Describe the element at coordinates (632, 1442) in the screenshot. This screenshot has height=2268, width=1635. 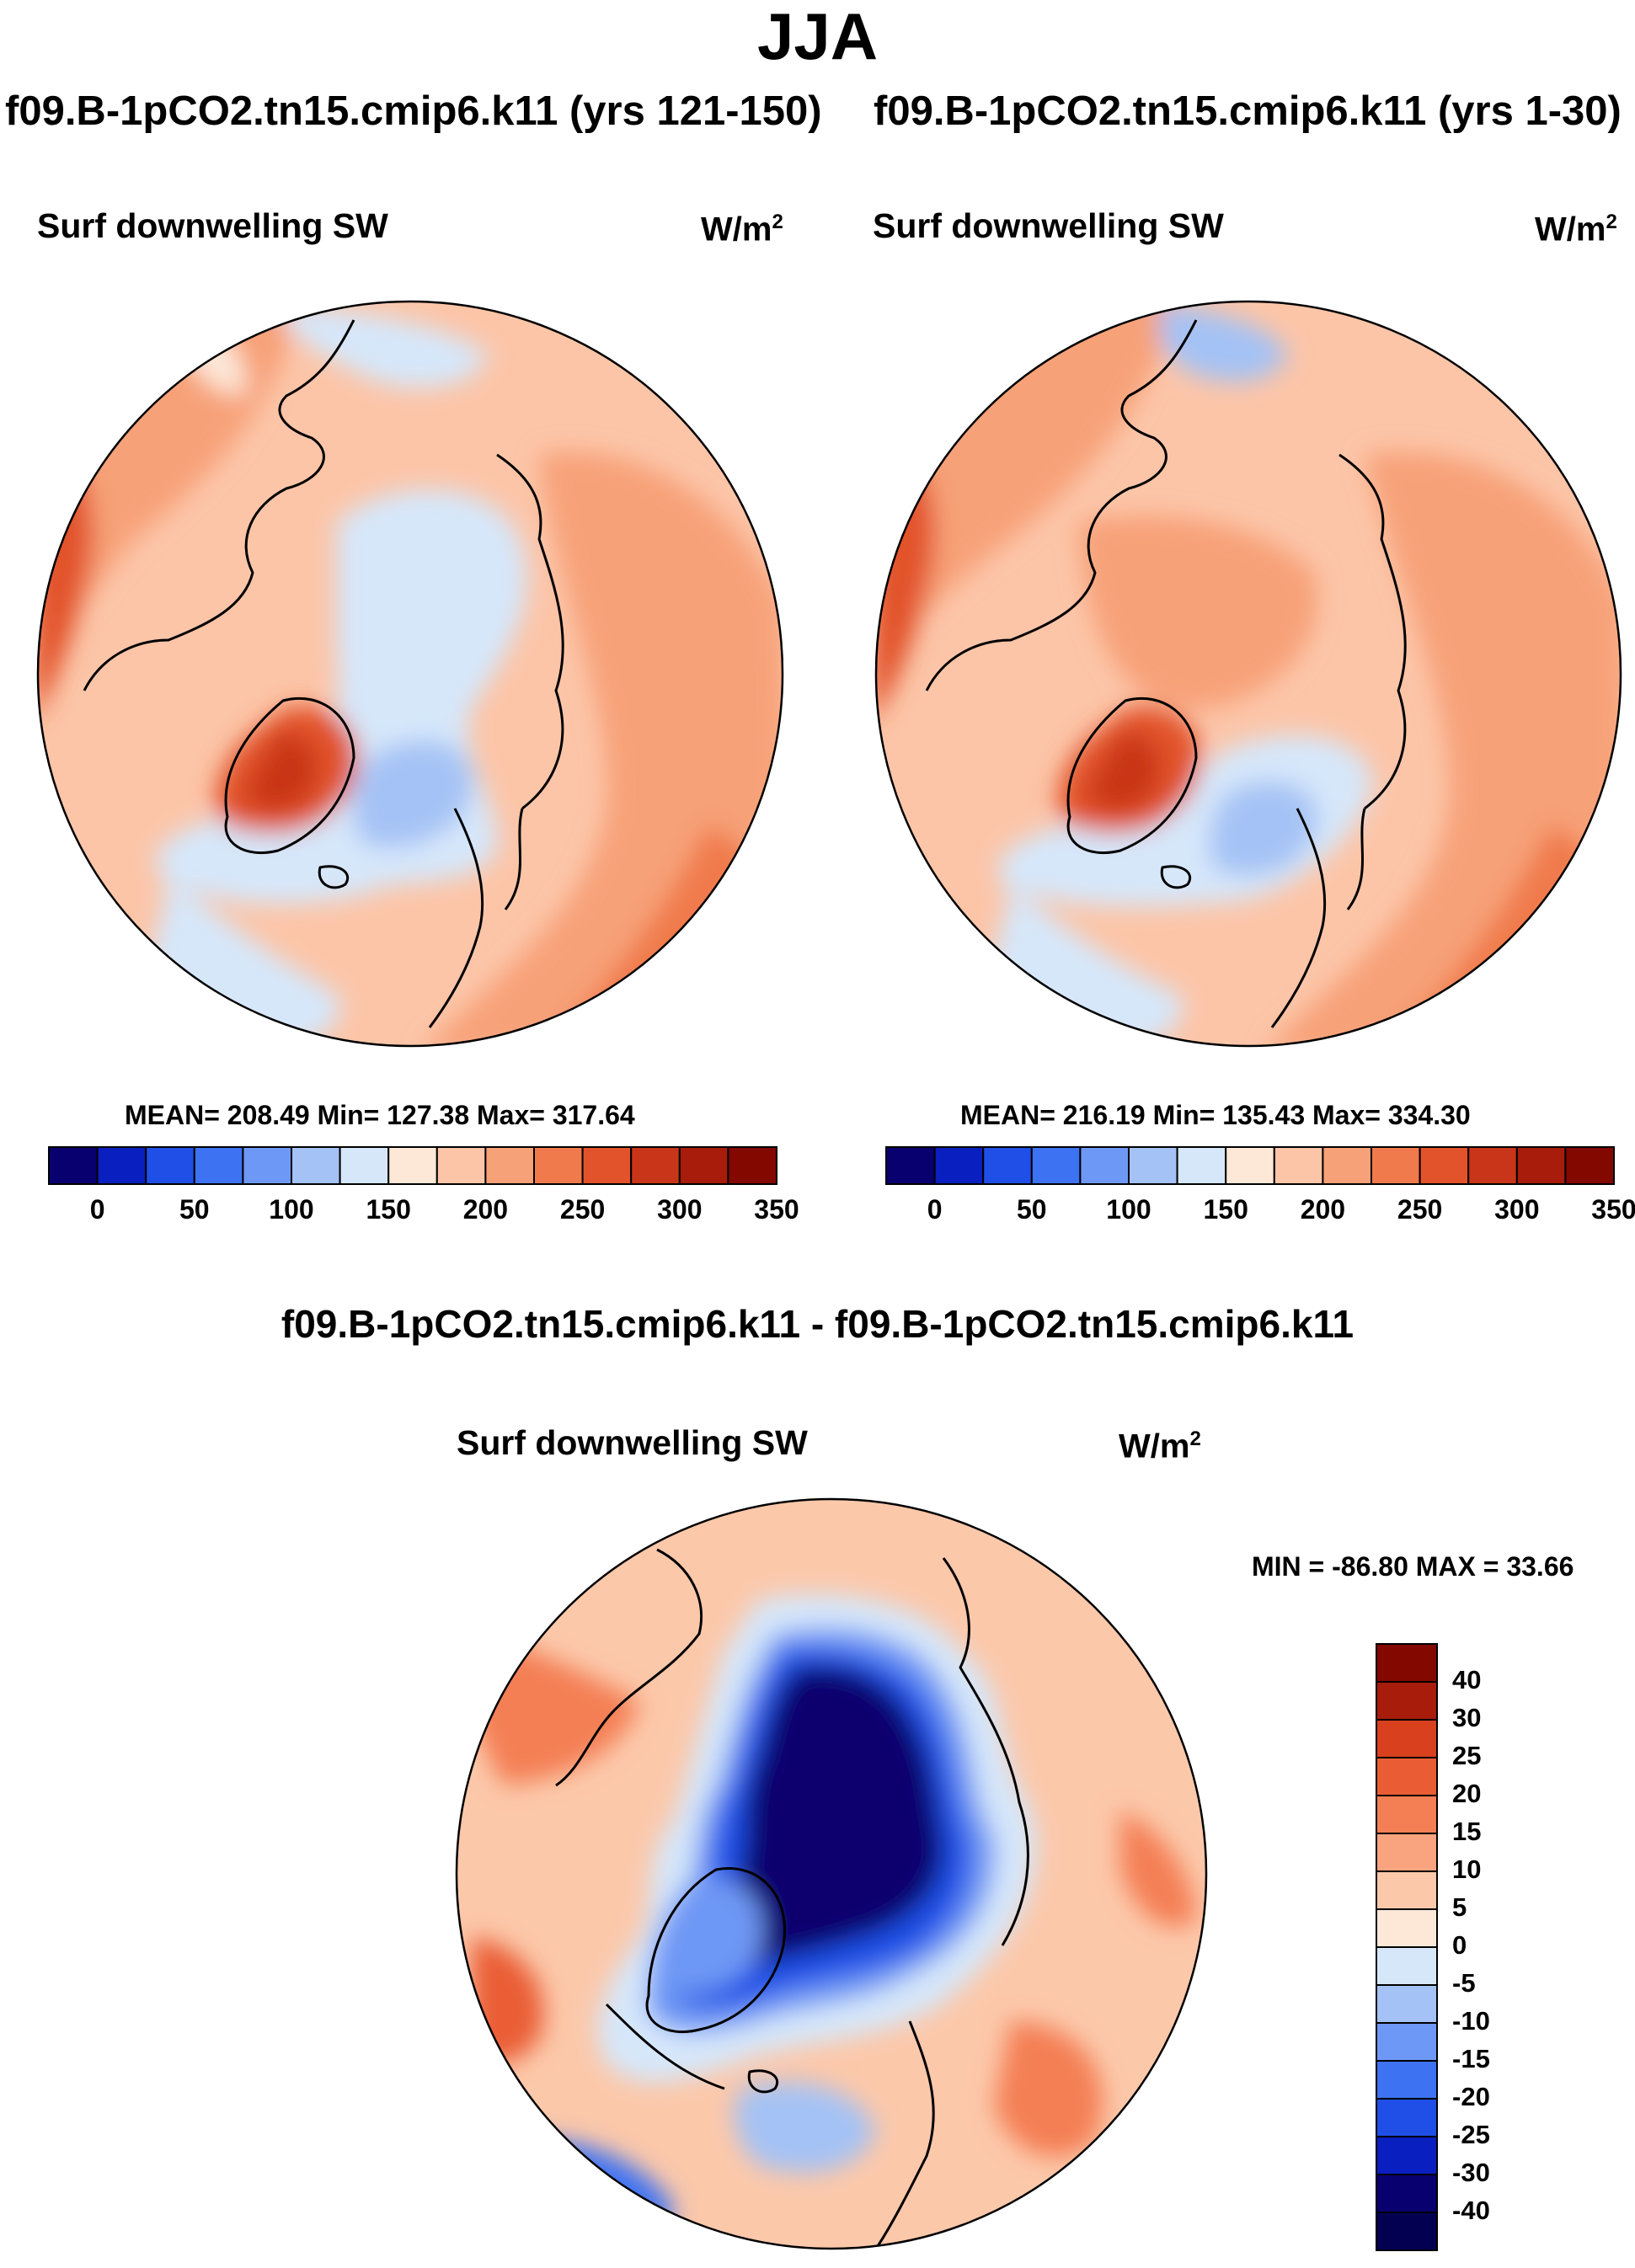
I see `diff-panel-variable: Surf downwelling SW` at that location.